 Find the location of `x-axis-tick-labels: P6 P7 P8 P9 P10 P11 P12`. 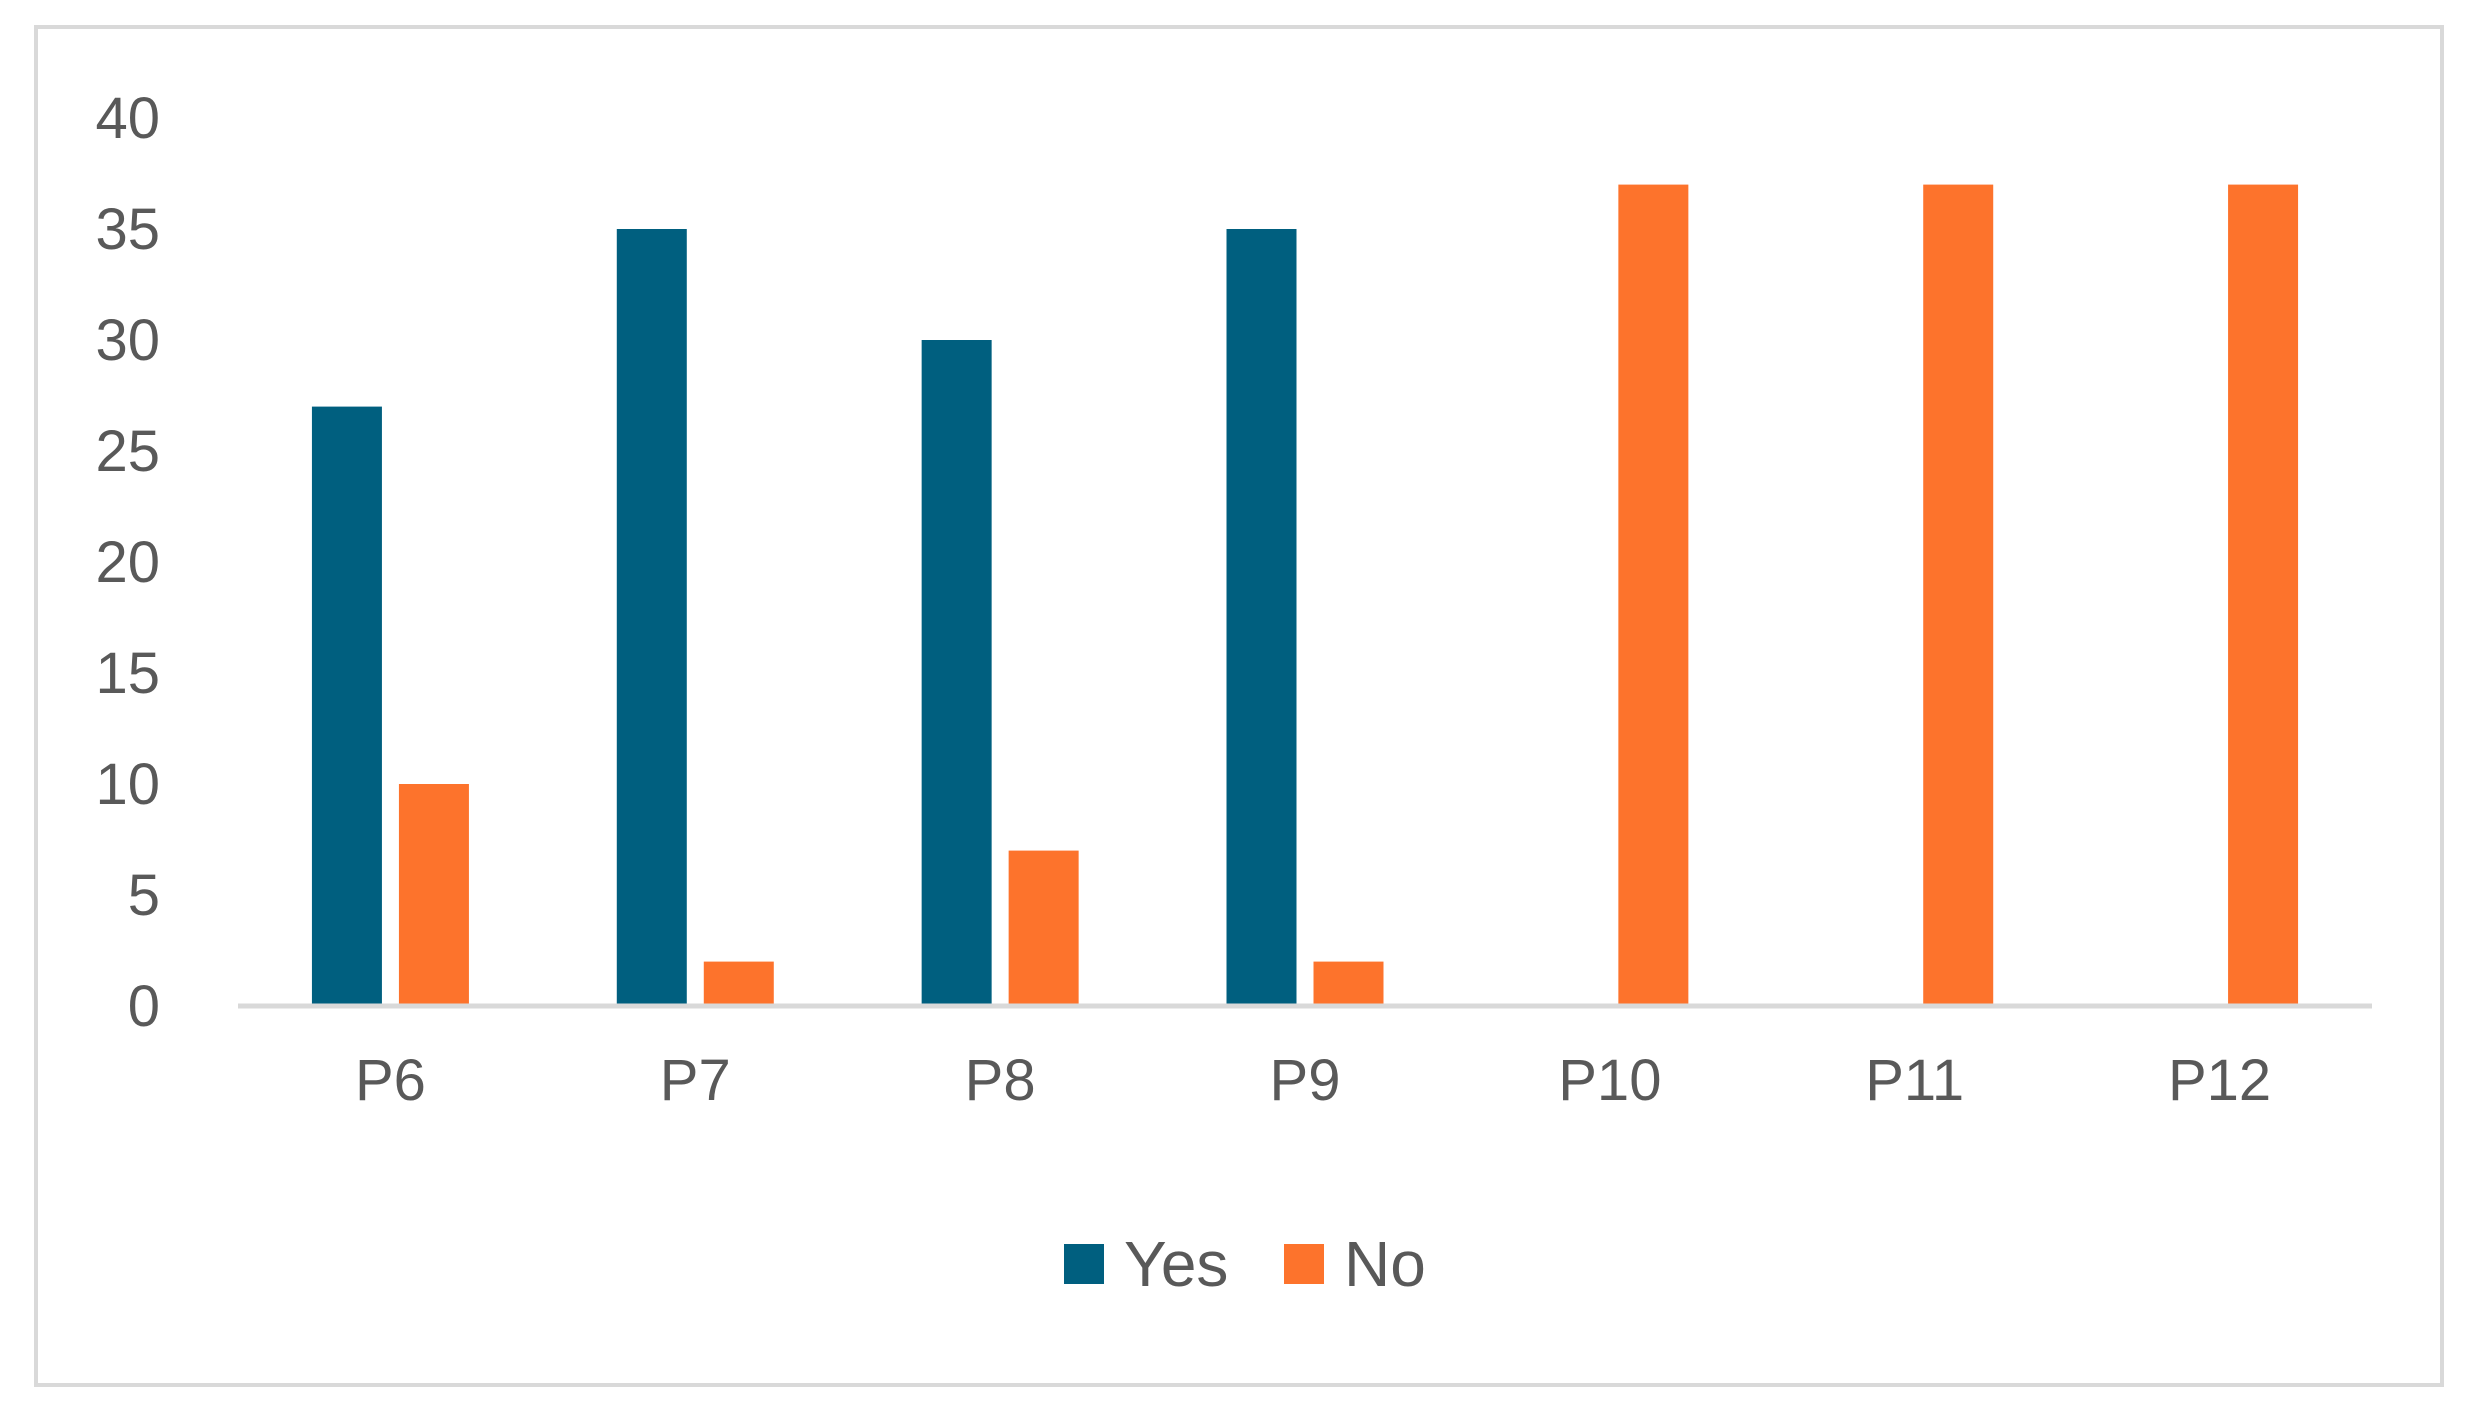

x-axis-tick-labels: P6 P7 P8 P9 P10 P11 P12 is located at coordinates (1313, 1080).